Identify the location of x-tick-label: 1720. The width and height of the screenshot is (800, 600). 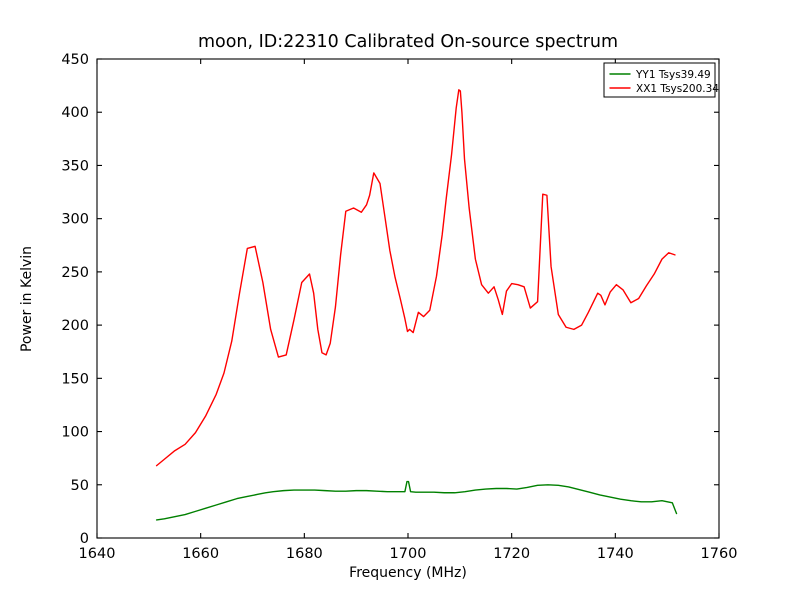
(511, 554).